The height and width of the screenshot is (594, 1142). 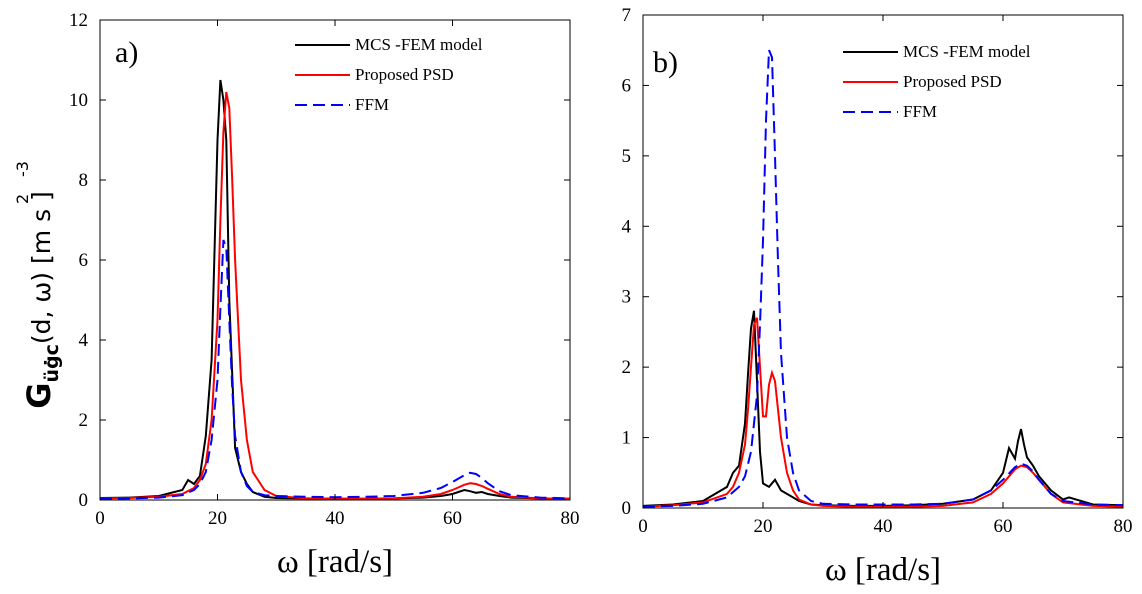 What do you see at coordinates (372, 104) in the screenshot?
I see `legend-label-a-3: FFM` at bounding box center [372, 104].